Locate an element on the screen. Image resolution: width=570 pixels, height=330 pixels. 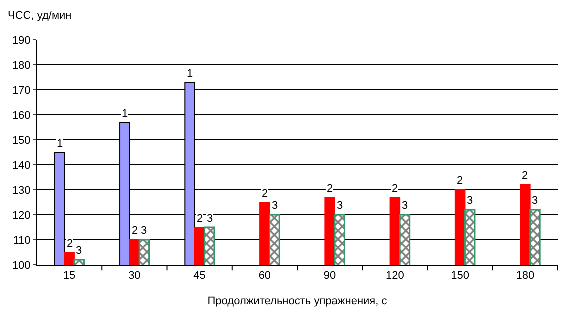
x-tick-label: 60 is located at coordinates (265, 276).